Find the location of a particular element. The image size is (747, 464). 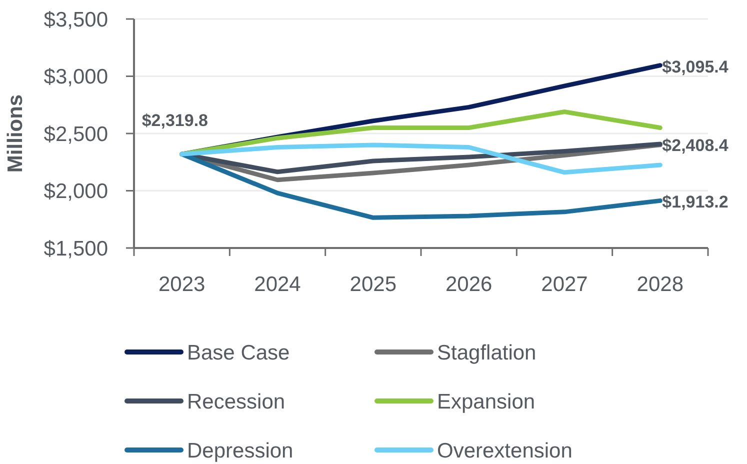

legend-label: Base Case is located at coordinates (238, 352).